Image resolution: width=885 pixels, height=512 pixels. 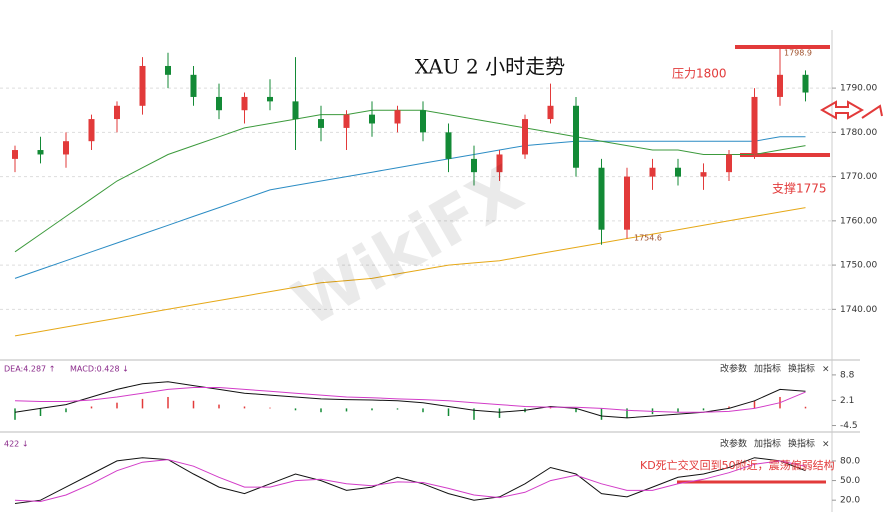 What do you see at coordinates (490, 67) in the screenshot?
I see `chart-title: XAU 2 小时走势` at bounding box center [490, 67].